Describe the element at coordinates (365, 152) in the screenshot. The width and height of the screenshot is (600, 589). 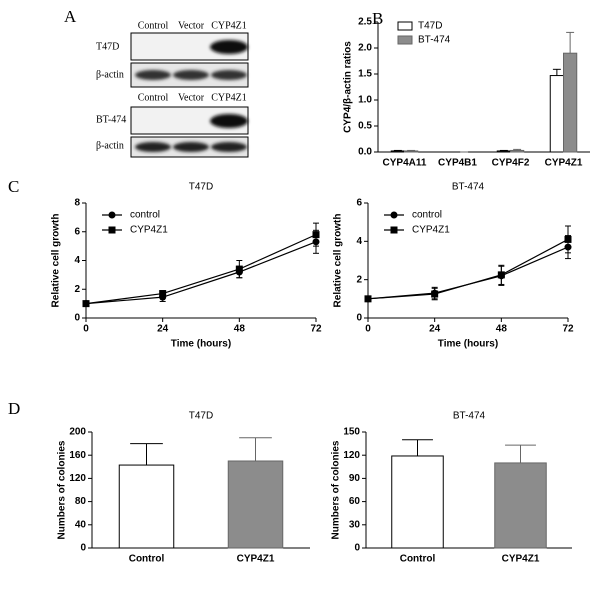
I see `y-tick-label: 0.0` at that location.